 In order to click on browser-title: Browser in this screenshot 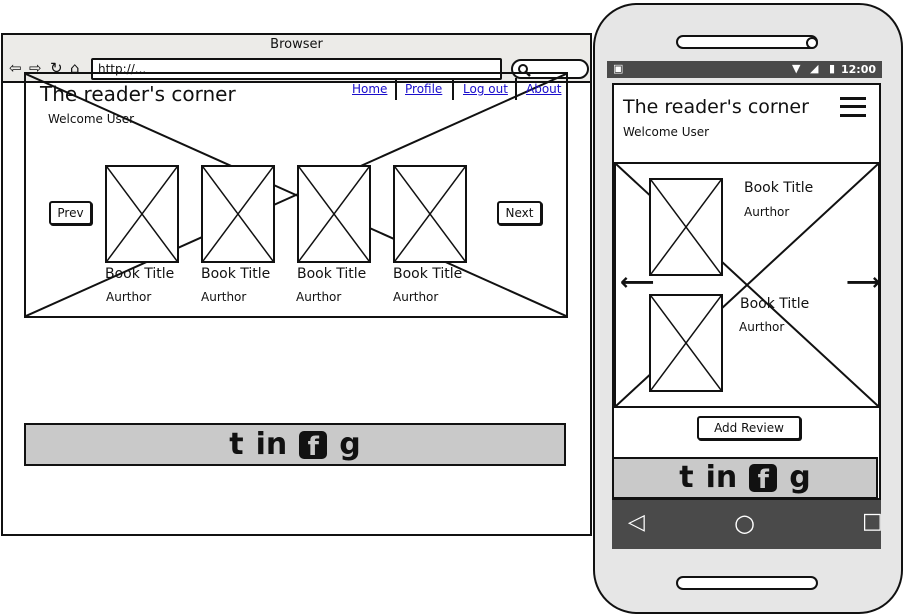, I will do `click(296, 44)`.